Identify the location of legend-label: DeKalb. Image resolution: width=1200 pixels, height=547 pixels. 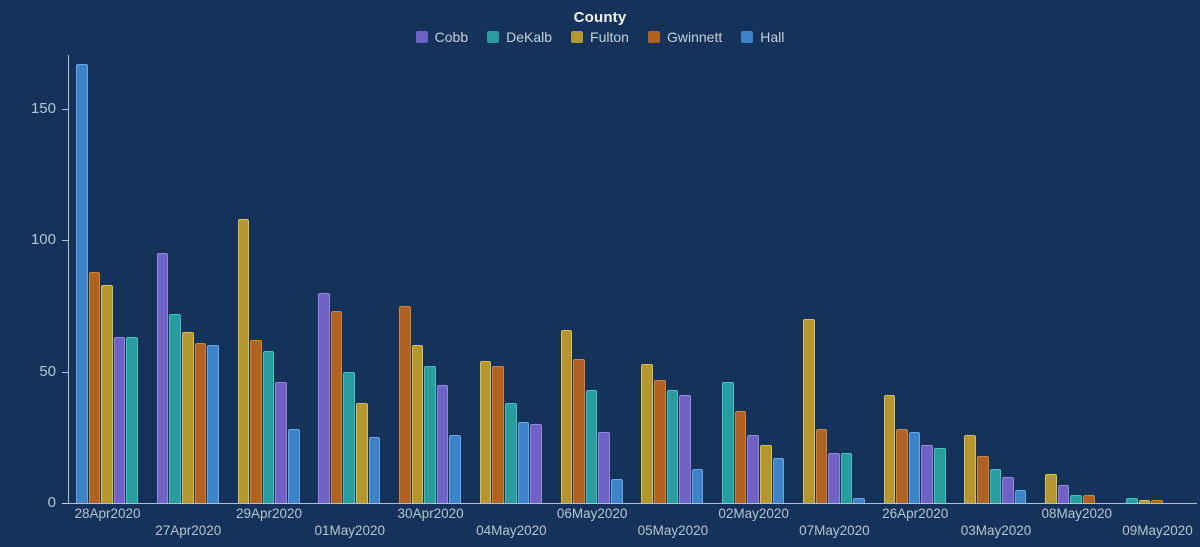
(529, 37).